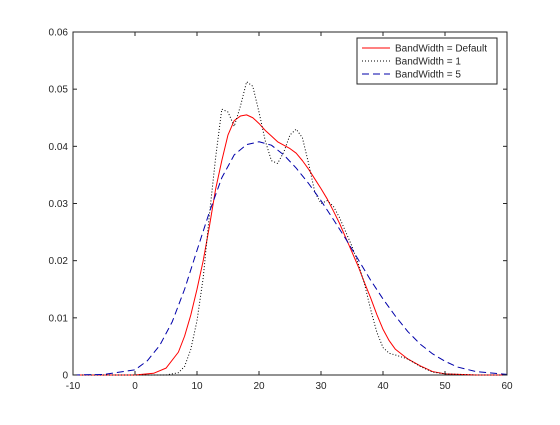 This screenshot has width=560, height=425. What do you see at coordinates (59, 90) in the screenshot?
I see `y-tick-label: 0.05` at bounding box center [59, 90].